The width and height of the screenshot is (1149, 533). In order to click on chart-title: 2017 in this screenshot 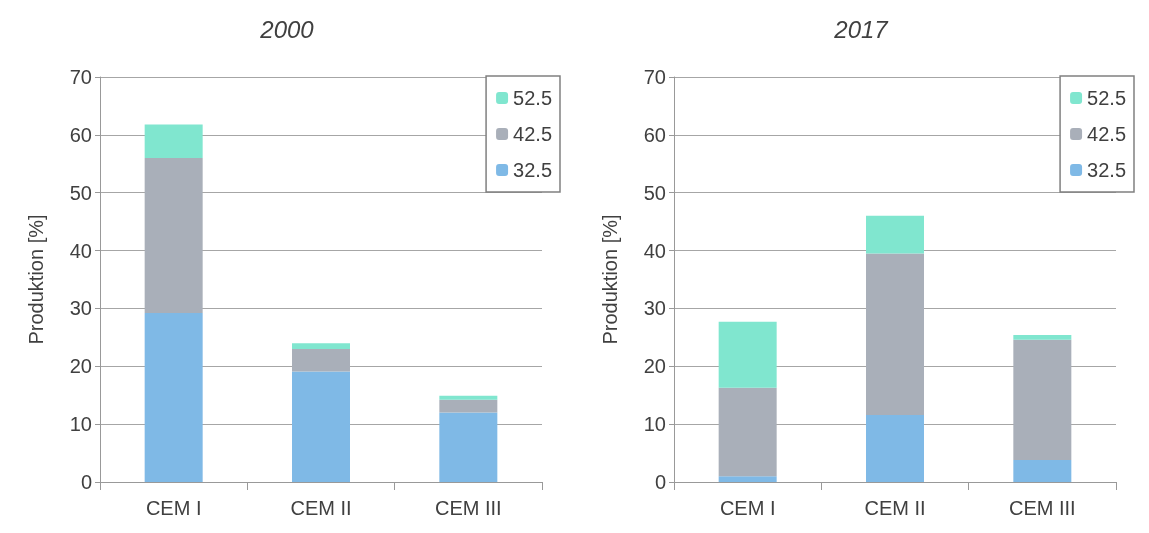, I will do `click(861, 29)`.